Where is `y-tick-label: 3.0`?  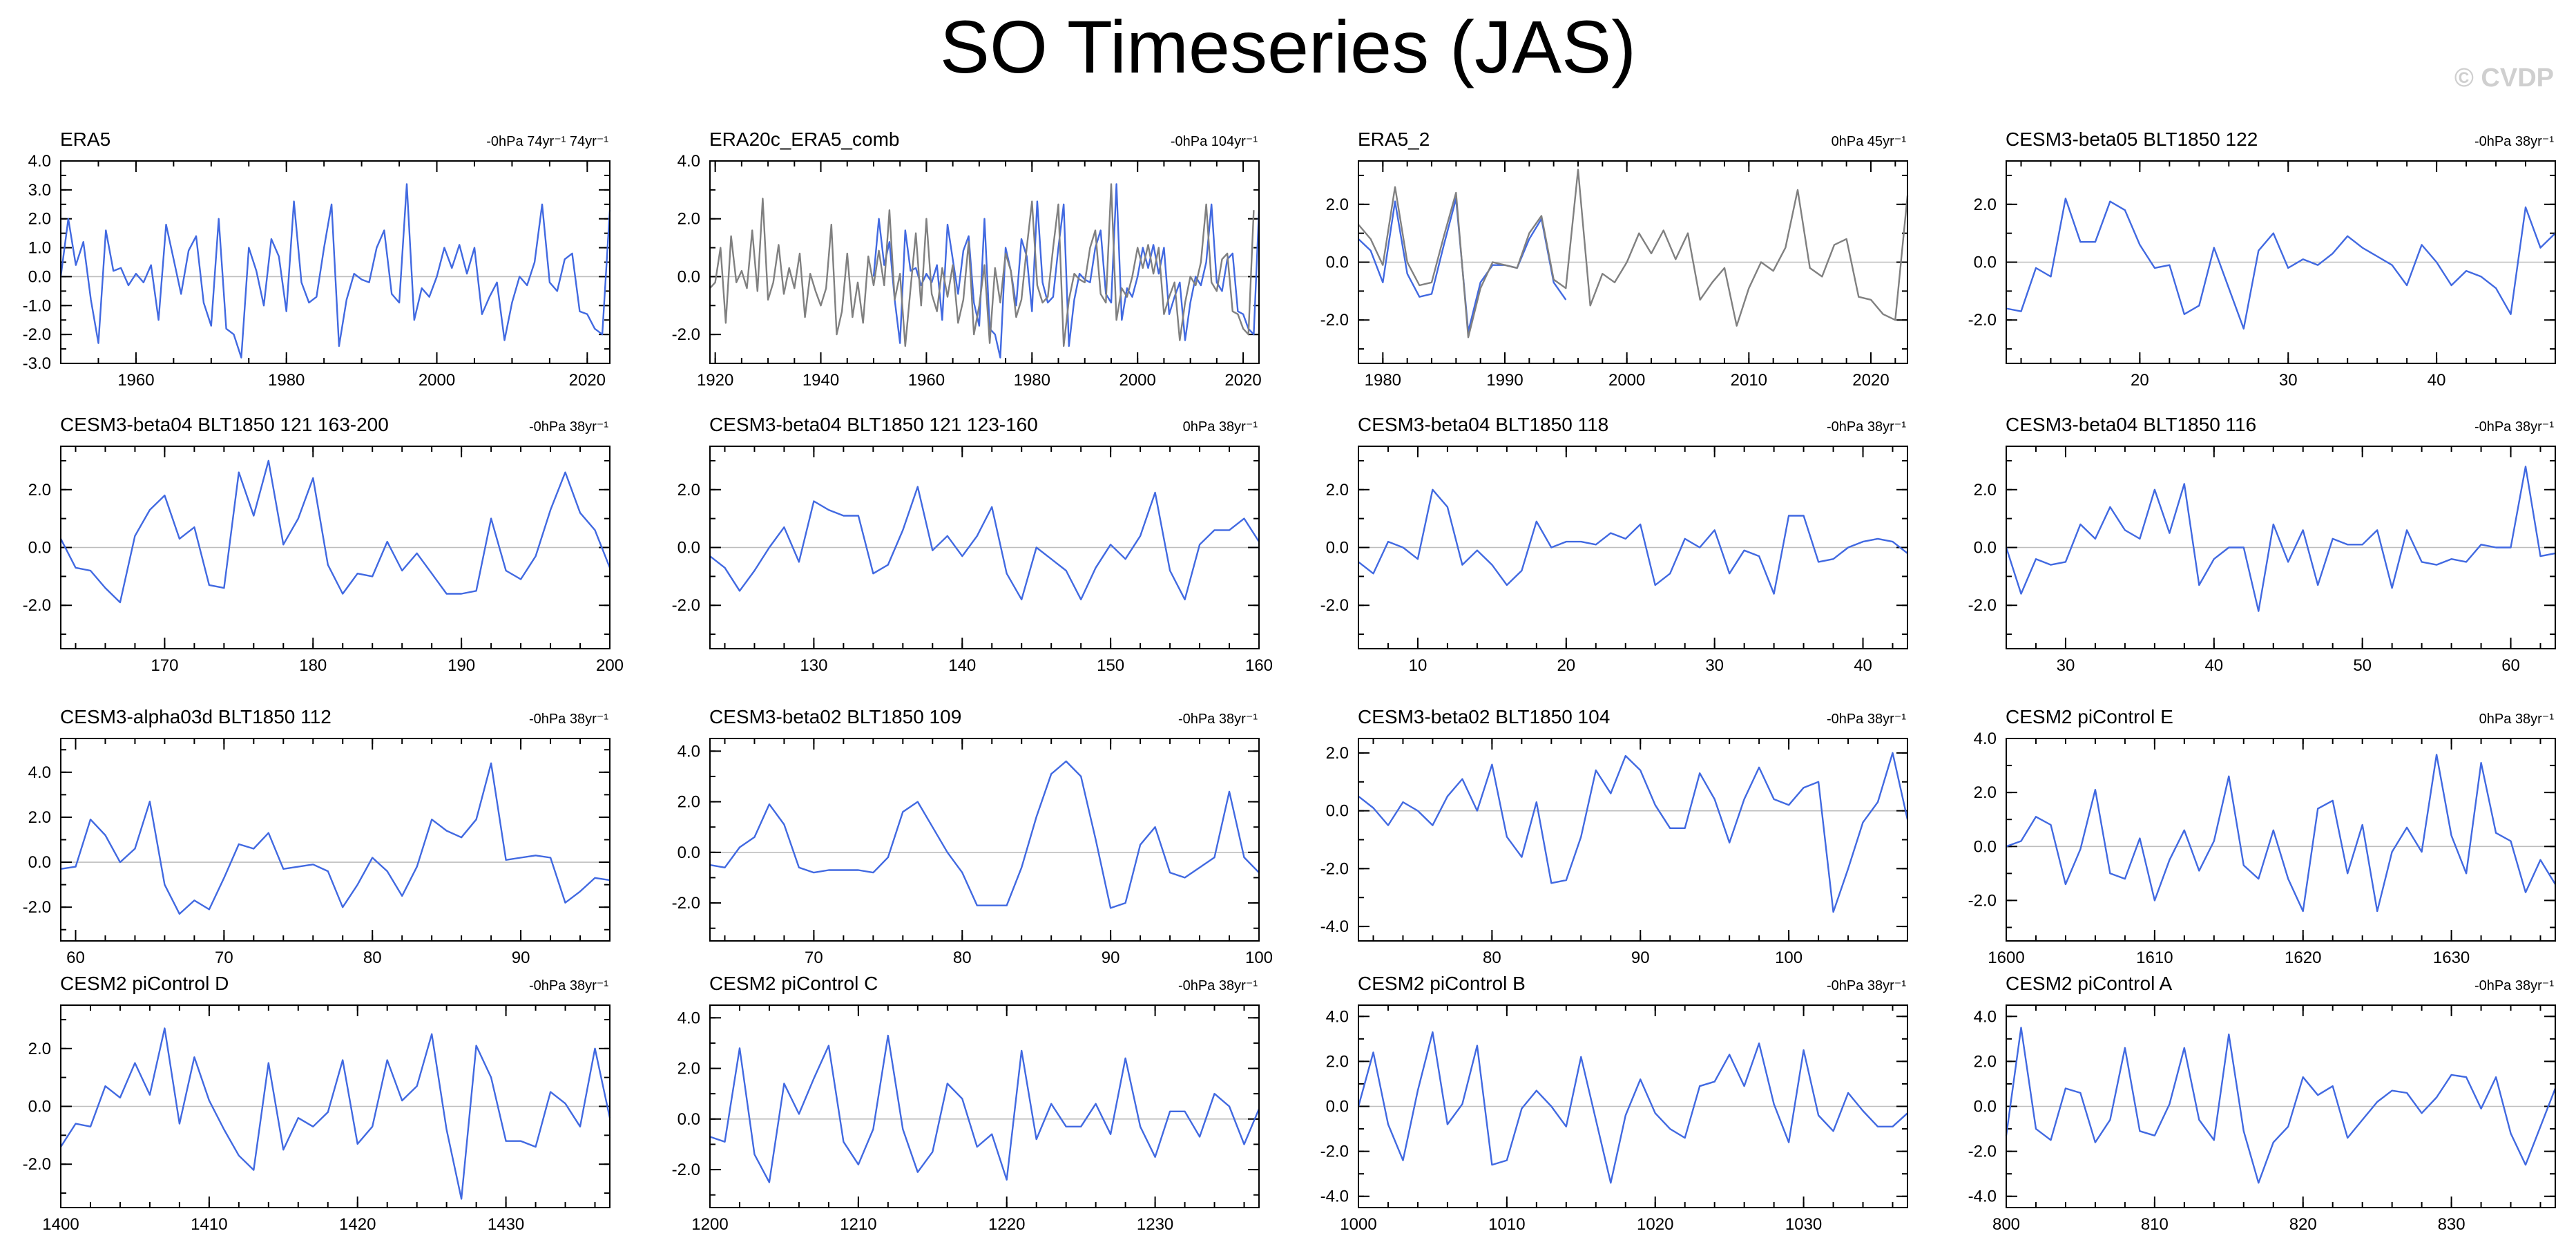
y-tick-label: 3.0 is located at coordinates (39, 190).